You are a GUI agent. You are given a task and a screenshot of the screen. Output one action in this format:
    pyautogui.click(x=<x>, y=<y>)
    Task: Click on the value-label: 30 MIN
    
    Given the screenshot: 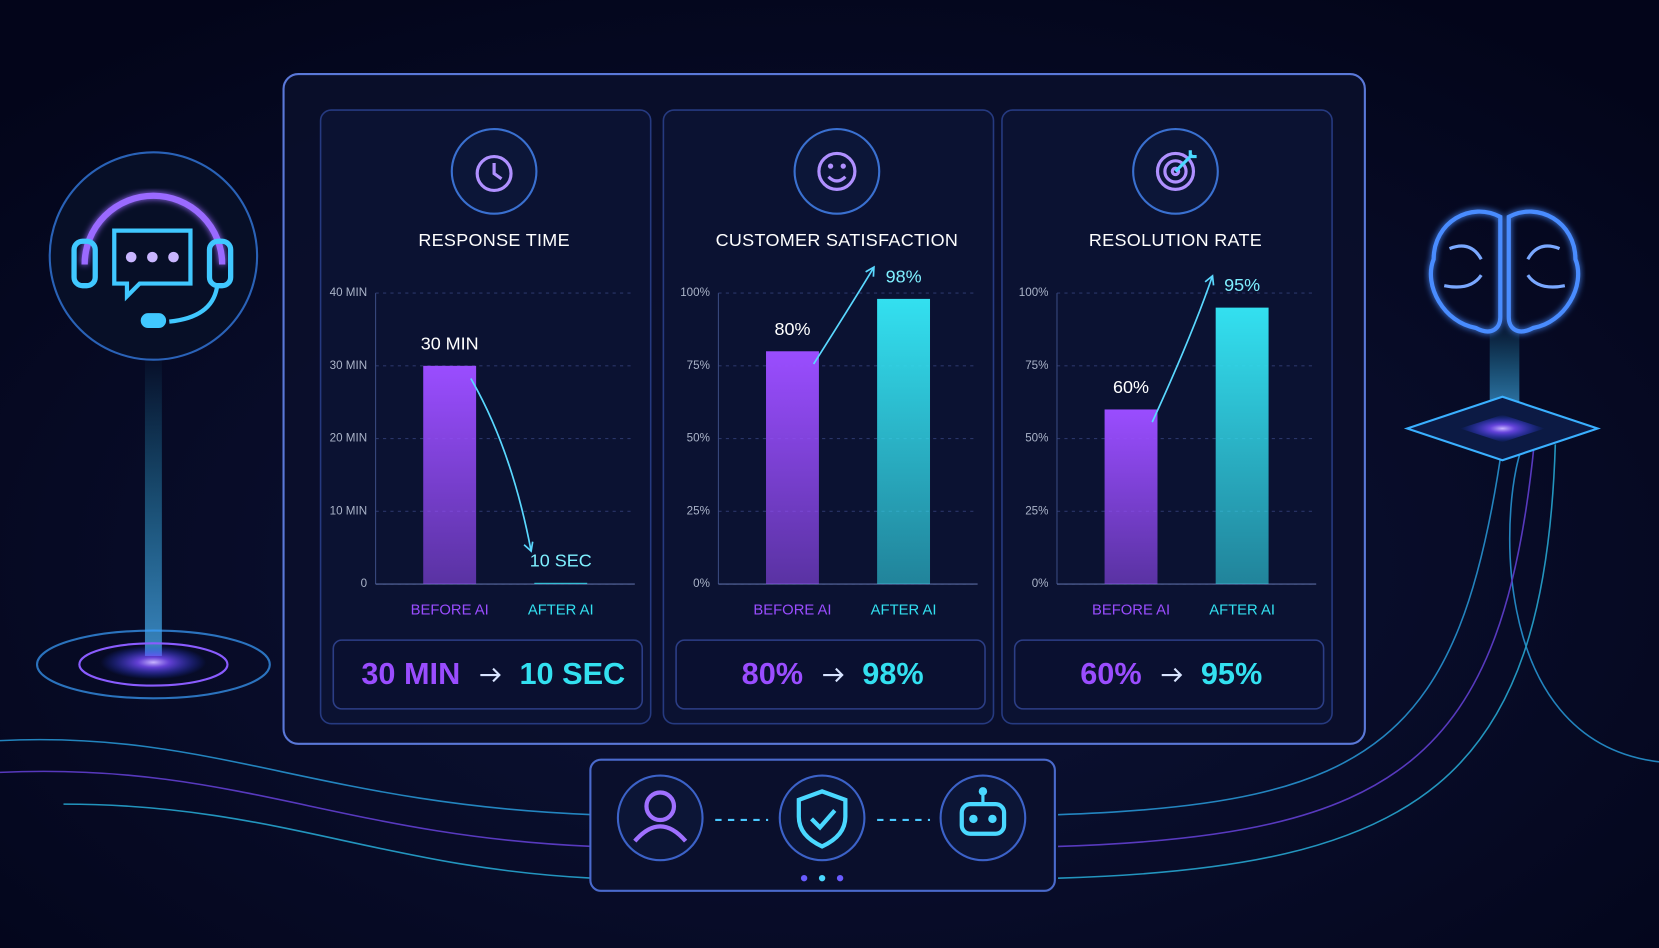 What is the action you would take?
    pyautogui.click(x=450, y=343)
    